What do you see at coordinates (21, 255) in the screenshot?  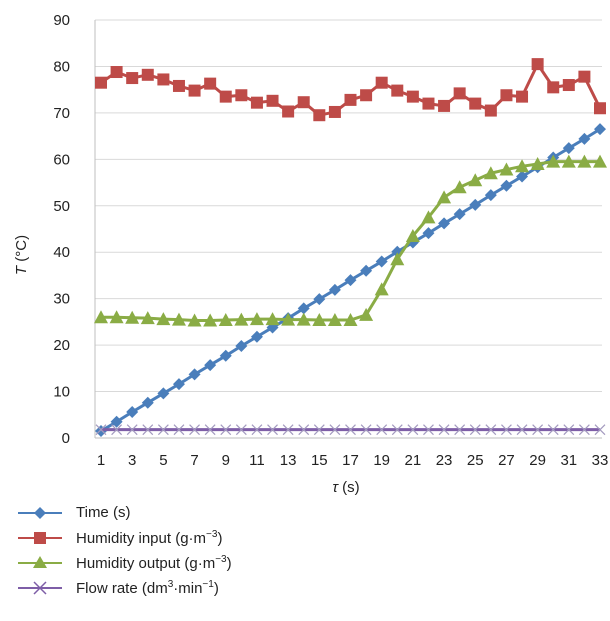 I see `y-axis-label: T (°C)` at bounding box center [21, 255].